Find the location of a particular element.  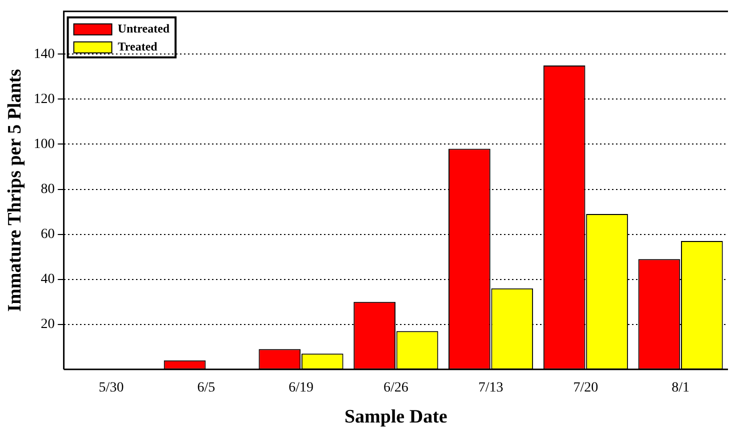

y-tick-label: 60 is located at coordinates (47, 234).